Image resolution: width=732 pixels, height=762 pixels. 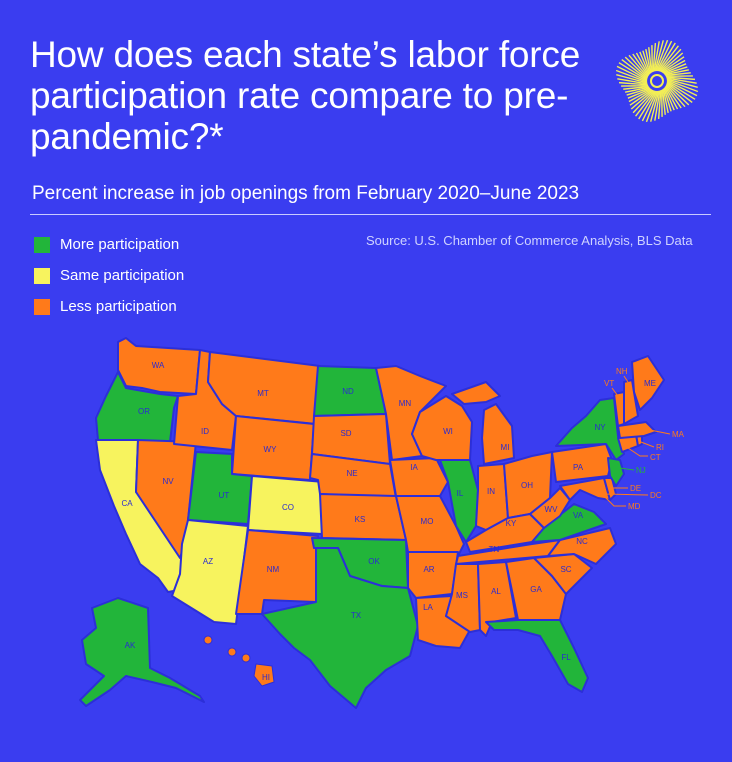 I want to click on label-wa: WA, so click(x=158, y=365).